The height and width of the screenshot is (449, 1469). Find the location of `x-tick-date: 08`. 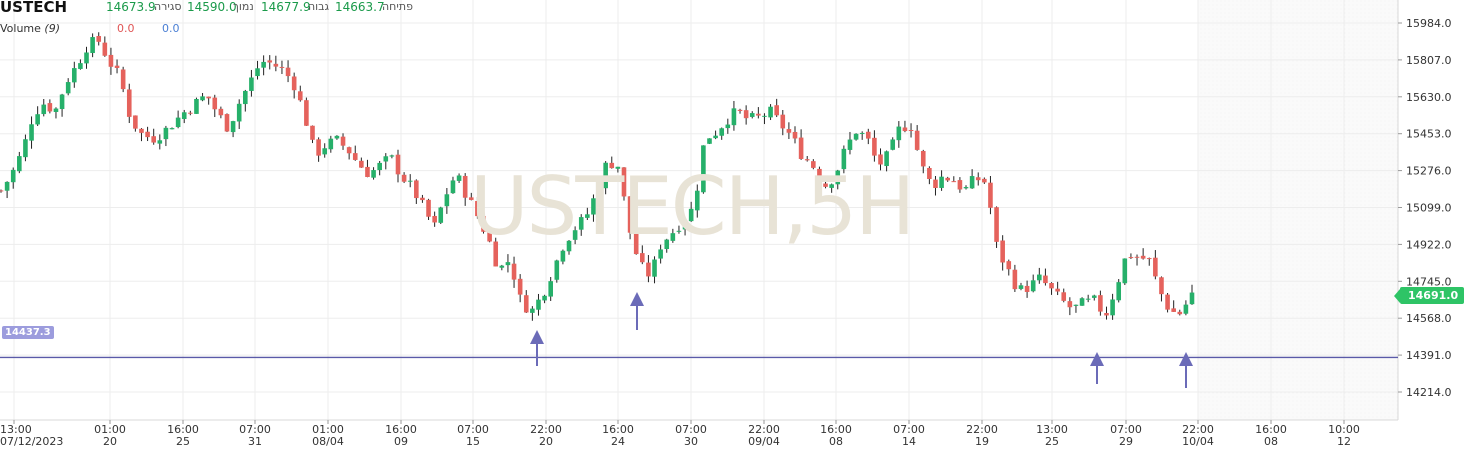

x-tick-date: 08 is located at coordinates (836, 441).